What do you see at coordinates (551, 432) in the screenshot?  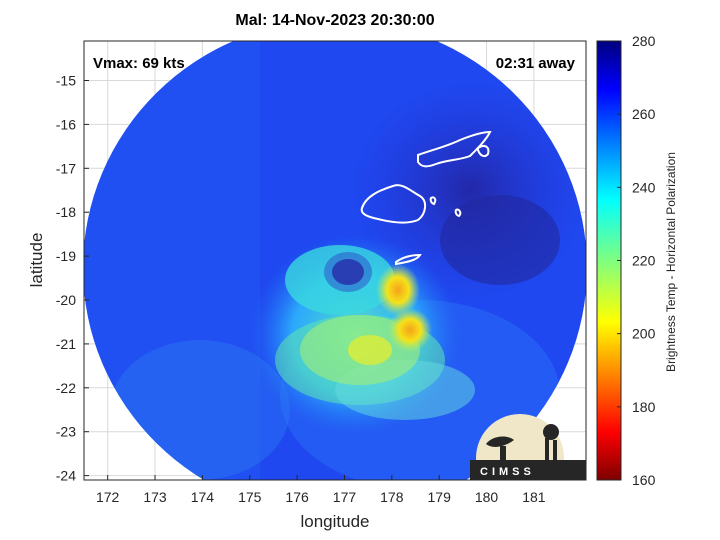 I see `water-tower-icon` at bounding box center [551, 432].